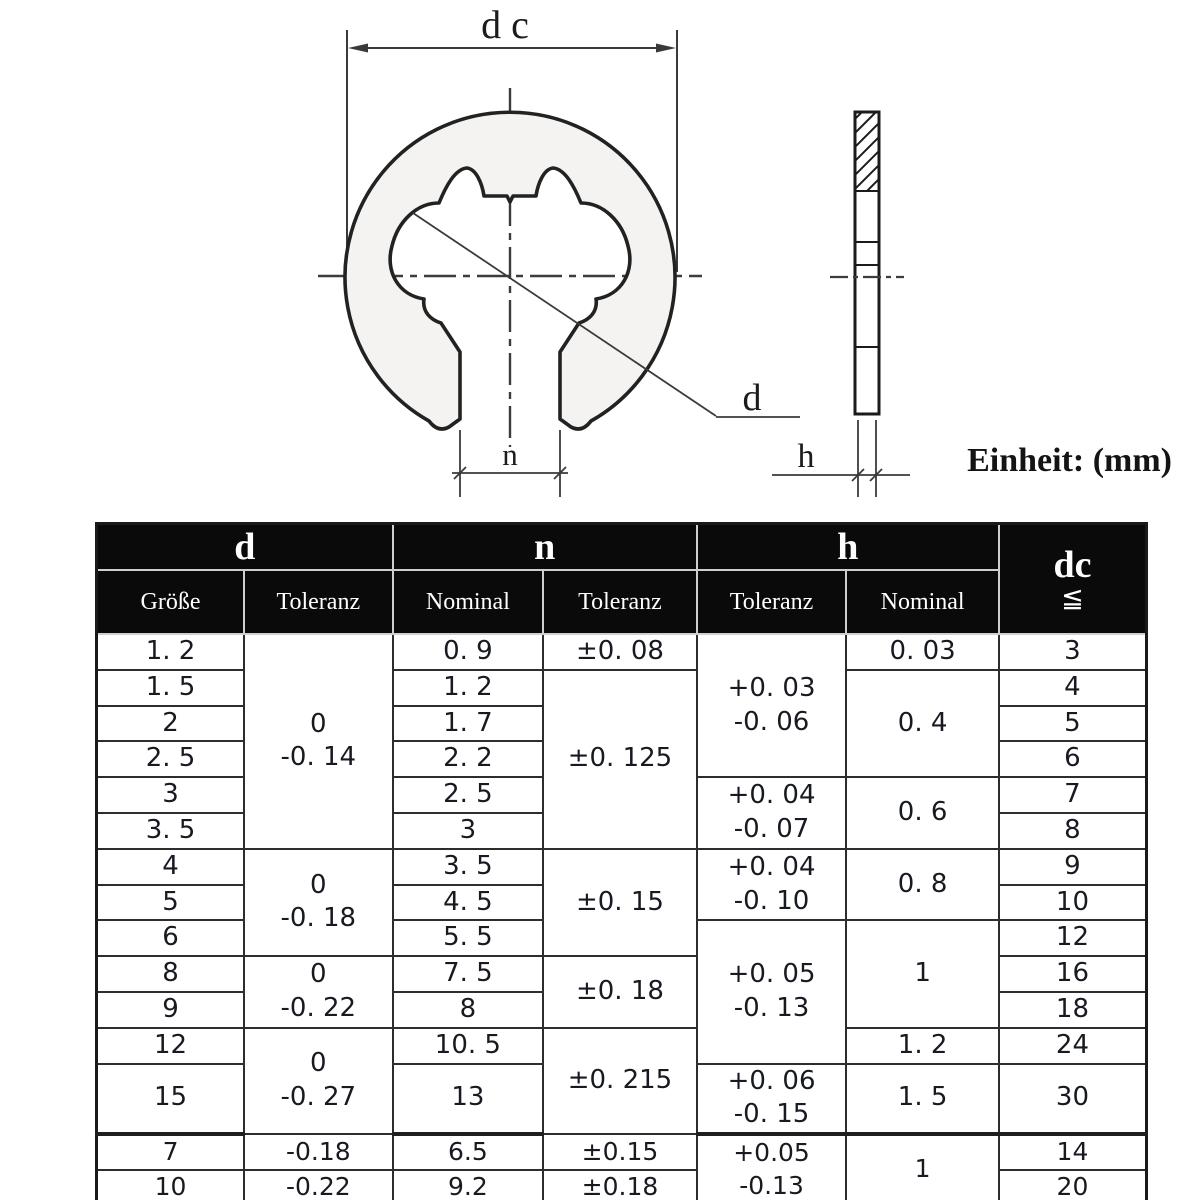  I want to click on front-view-eclip-body, so click(510, 270).